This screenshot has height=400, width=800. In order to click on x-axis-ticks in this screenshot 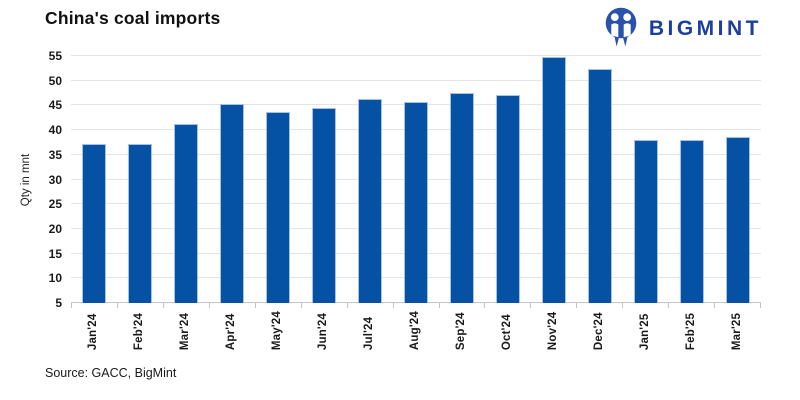, I will do `click(416, 305)`.